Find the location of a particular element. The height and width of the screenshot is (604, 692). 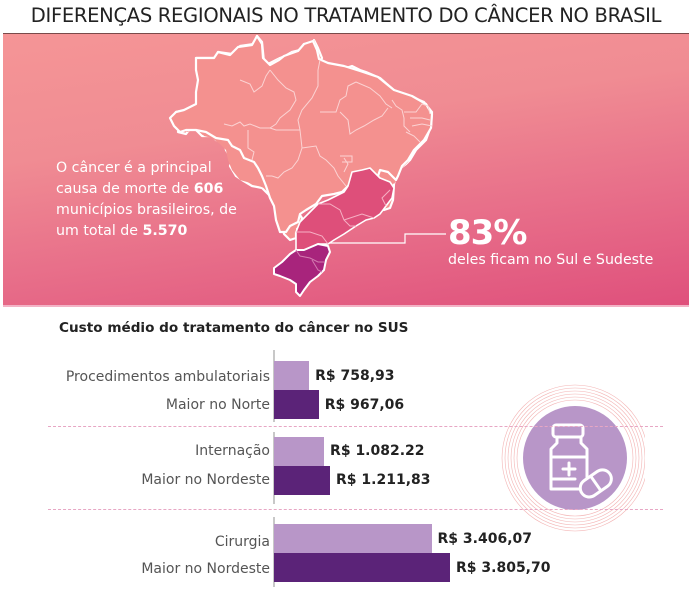

value-internacao-max: R$ 1.211,83 is located at coordinates (383, 480).